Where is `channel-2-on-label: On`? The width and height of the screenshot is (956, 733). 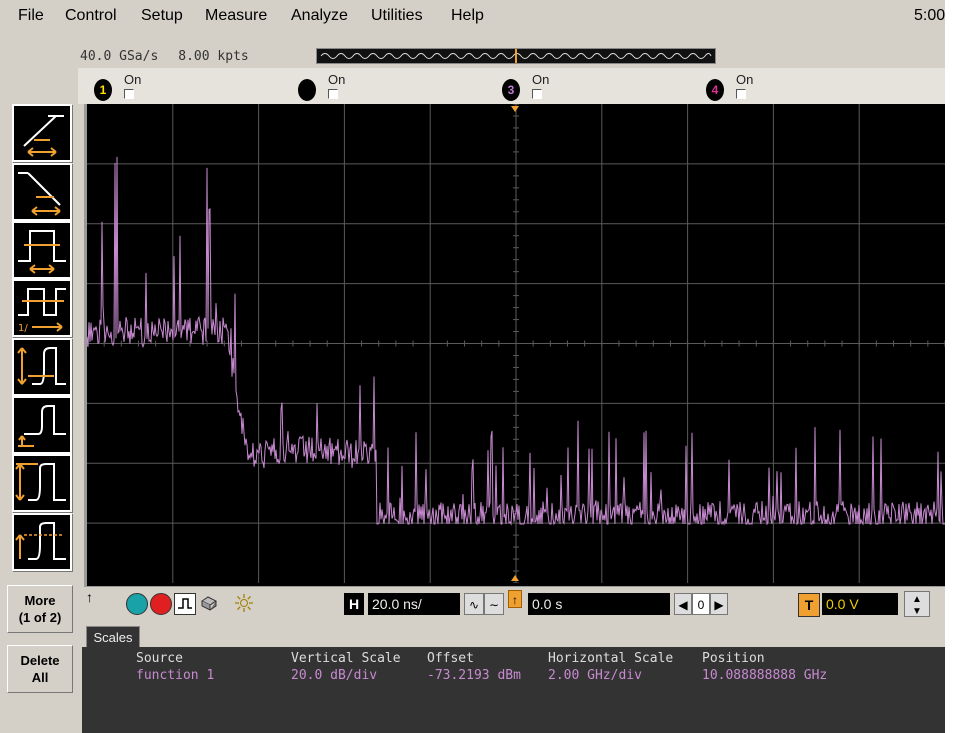 channel-2-on-label: On is located at coordinates (337, 79).